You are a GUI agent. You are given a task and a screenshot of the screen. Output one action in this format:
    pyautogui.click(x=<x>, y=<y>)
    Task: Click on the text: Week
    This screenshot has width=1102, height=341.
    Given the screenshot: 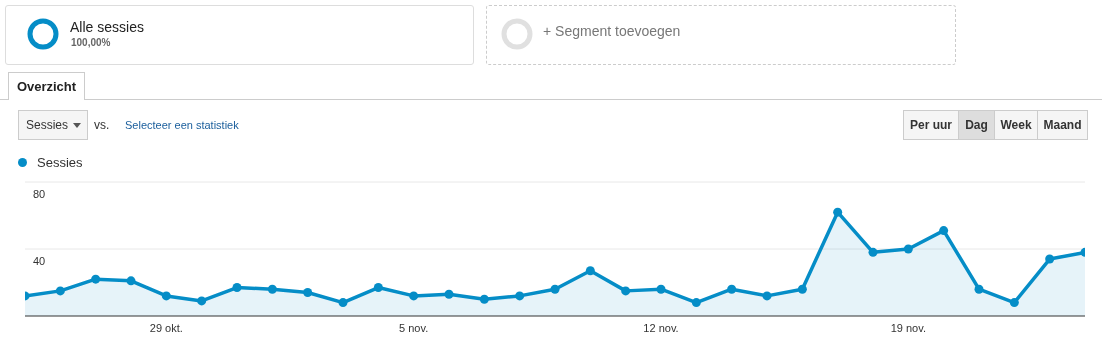 What is the action you would take?
    pyautogui.click(x=1016, y=125)
    